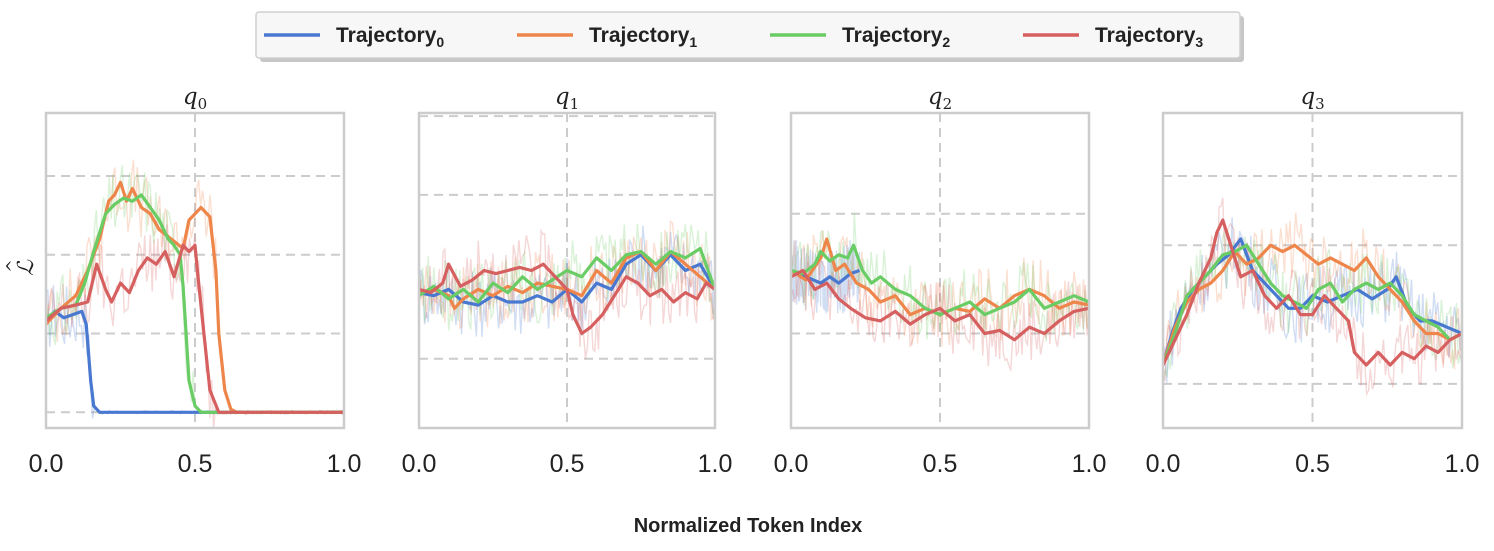 Image resolution: width=1494 pixels, height=551 pixels. What do you see at coordinates (390, 37) in the screenshot?
I see `legend-label-0: Trajectory0` at bounding box center [390, 37].